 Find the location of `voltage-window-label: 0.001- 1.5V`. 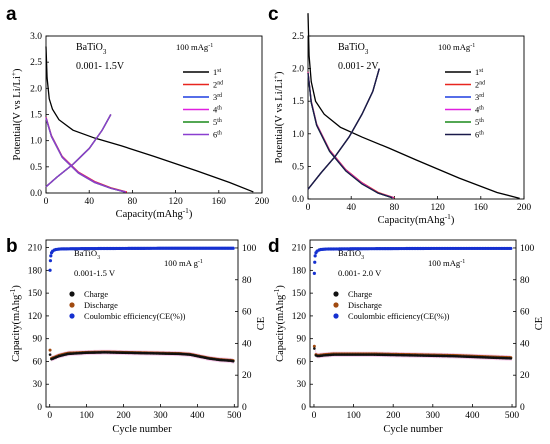

voltage-window-label: 0.001- 1.5V is located at coordinates (100, 66).